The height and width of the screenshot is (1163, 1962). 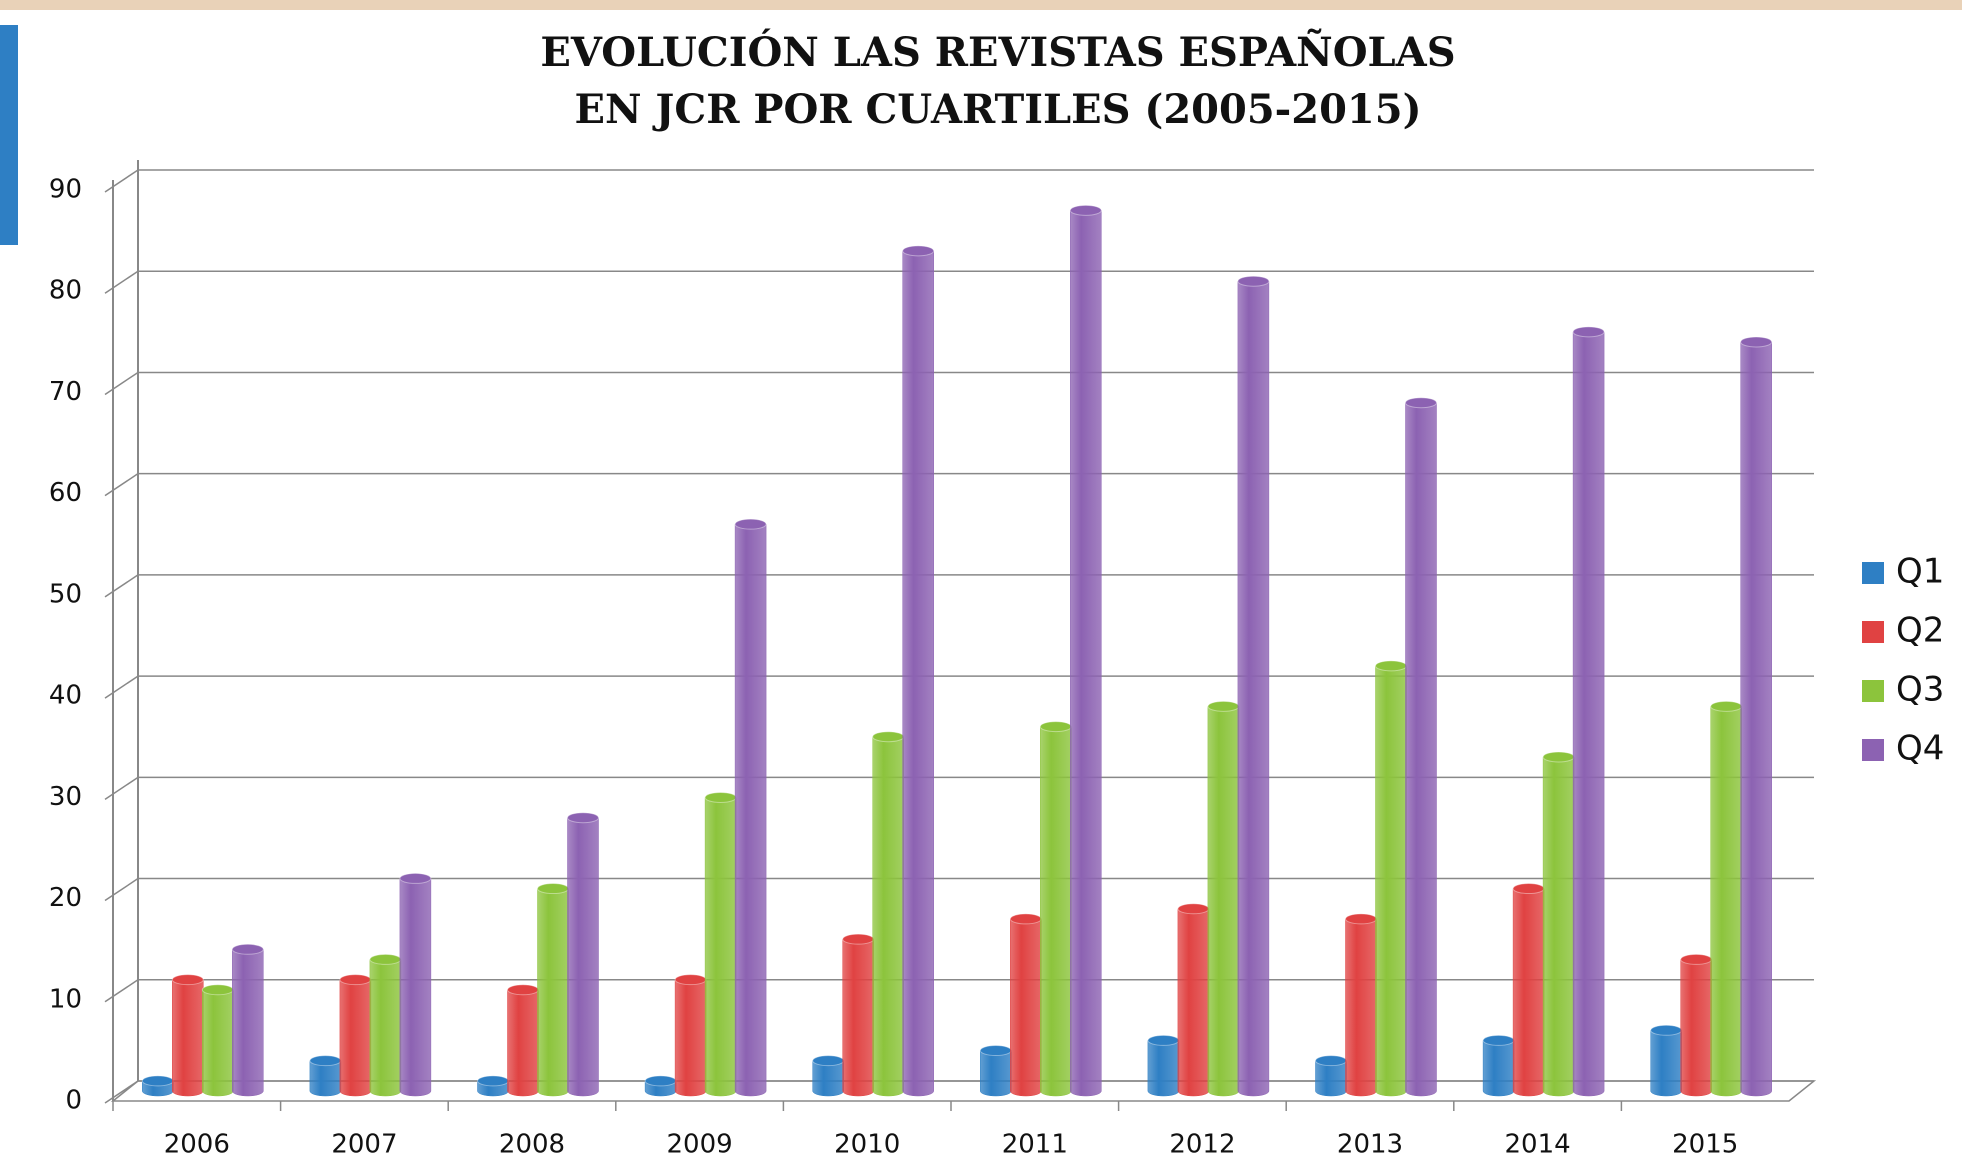 I want to click on y-tick-label: 70, so click(x=65, y=392).